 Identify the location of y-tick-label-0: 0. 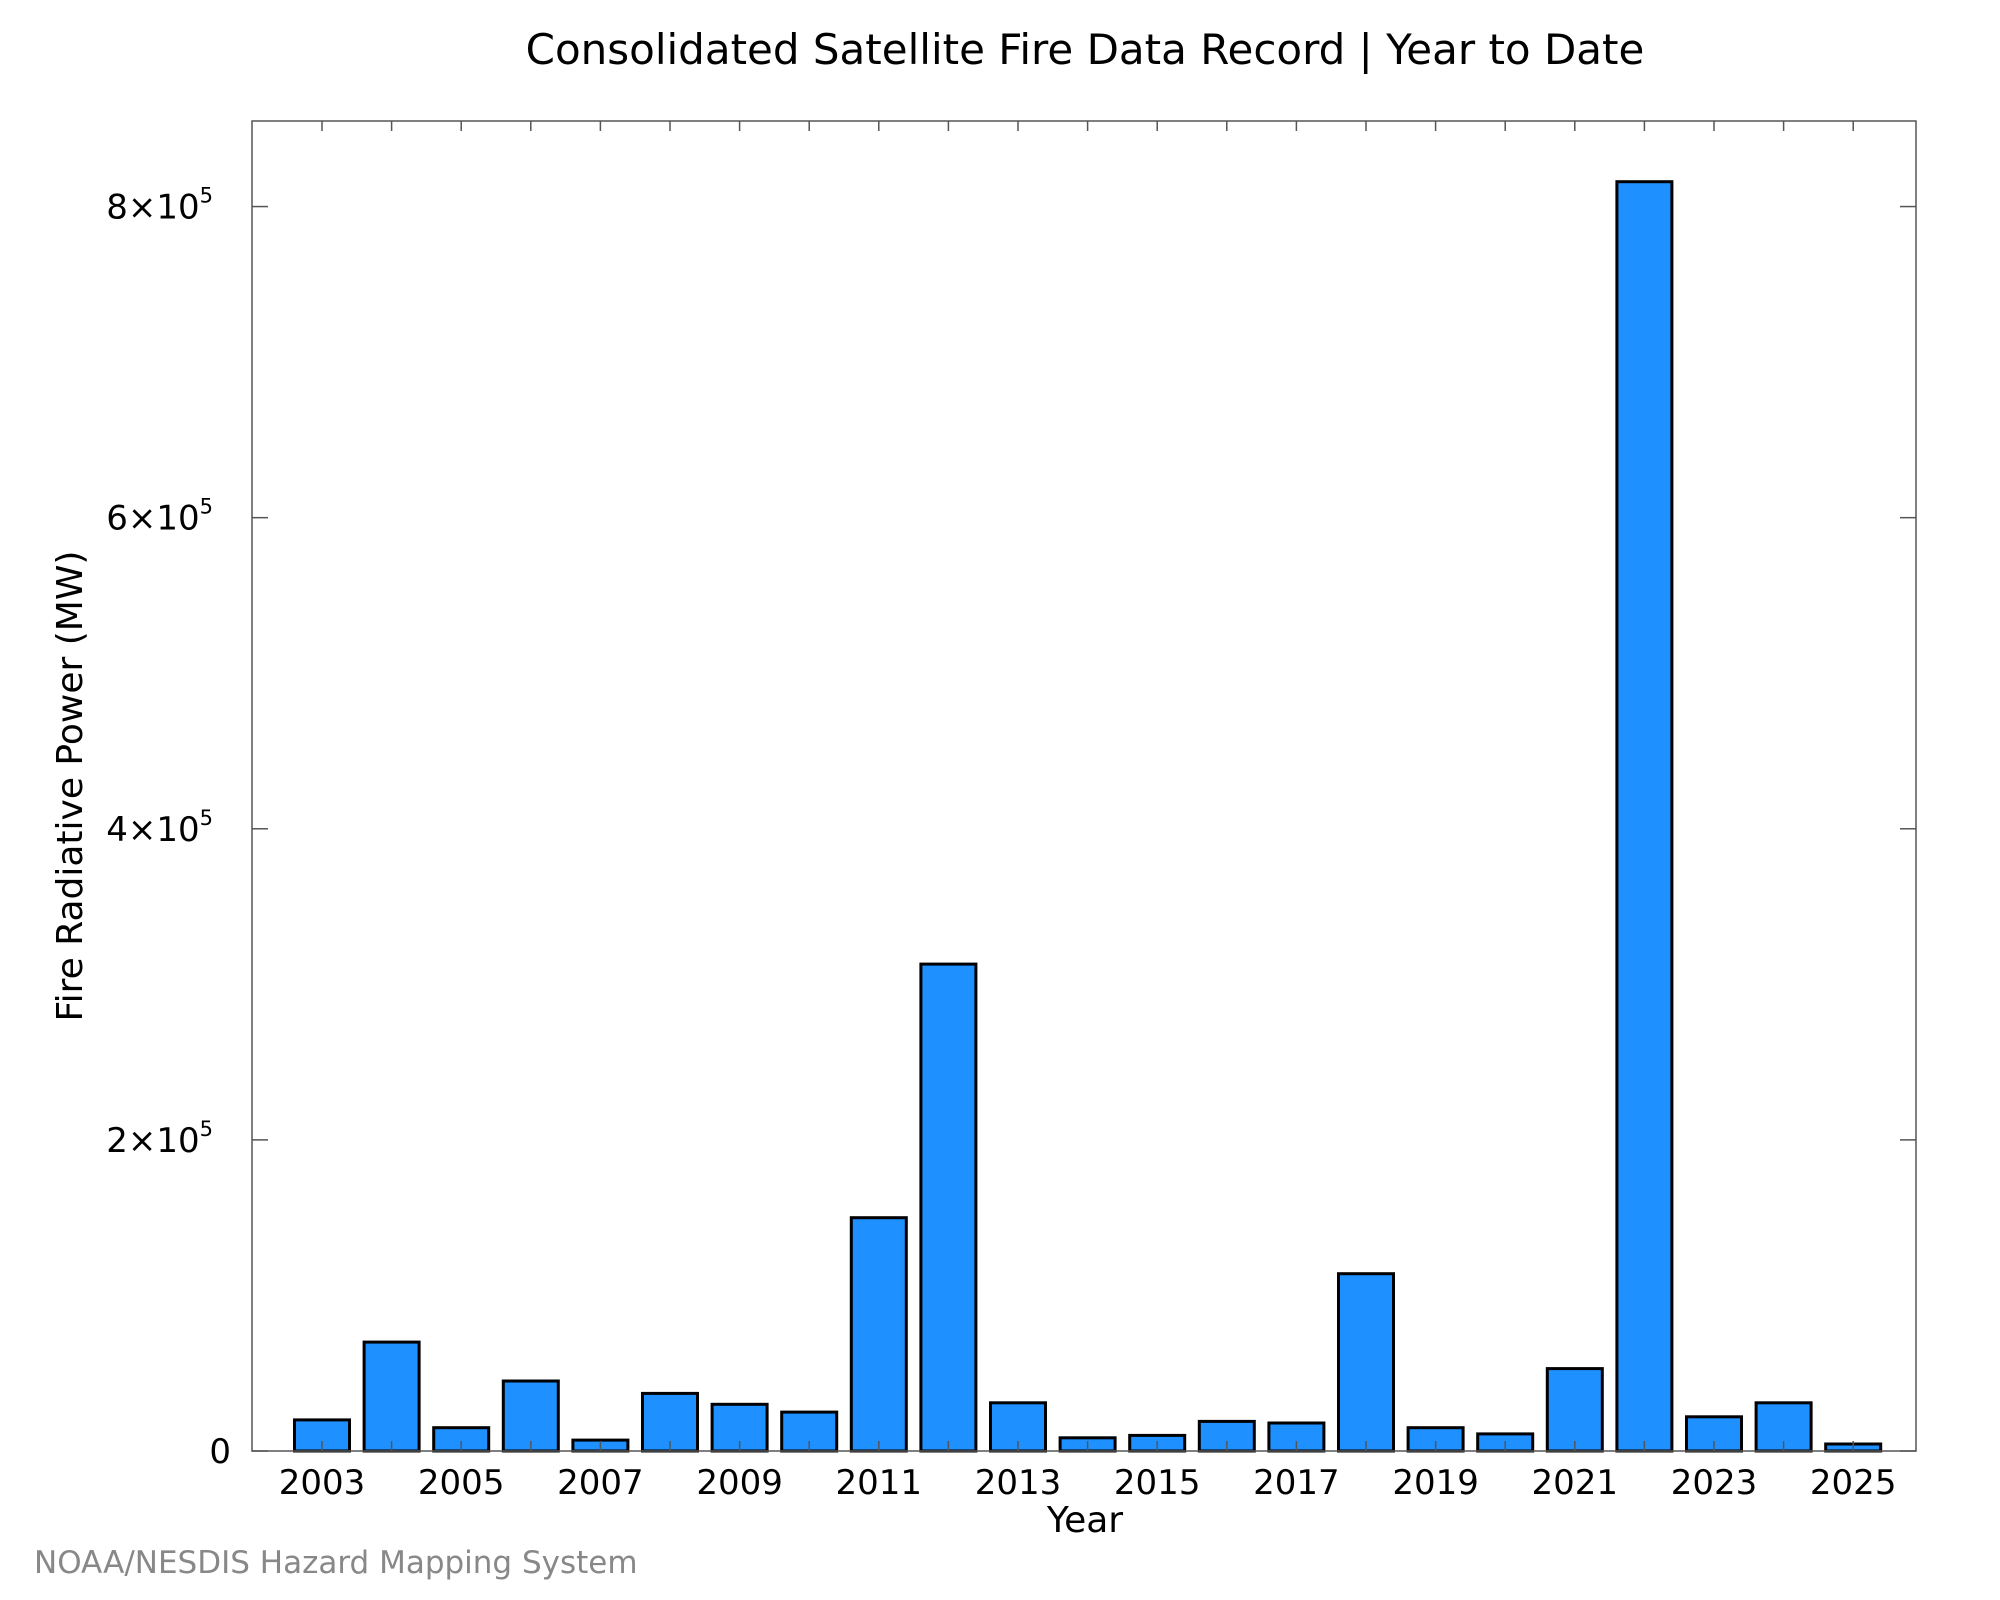
(220, 1452).